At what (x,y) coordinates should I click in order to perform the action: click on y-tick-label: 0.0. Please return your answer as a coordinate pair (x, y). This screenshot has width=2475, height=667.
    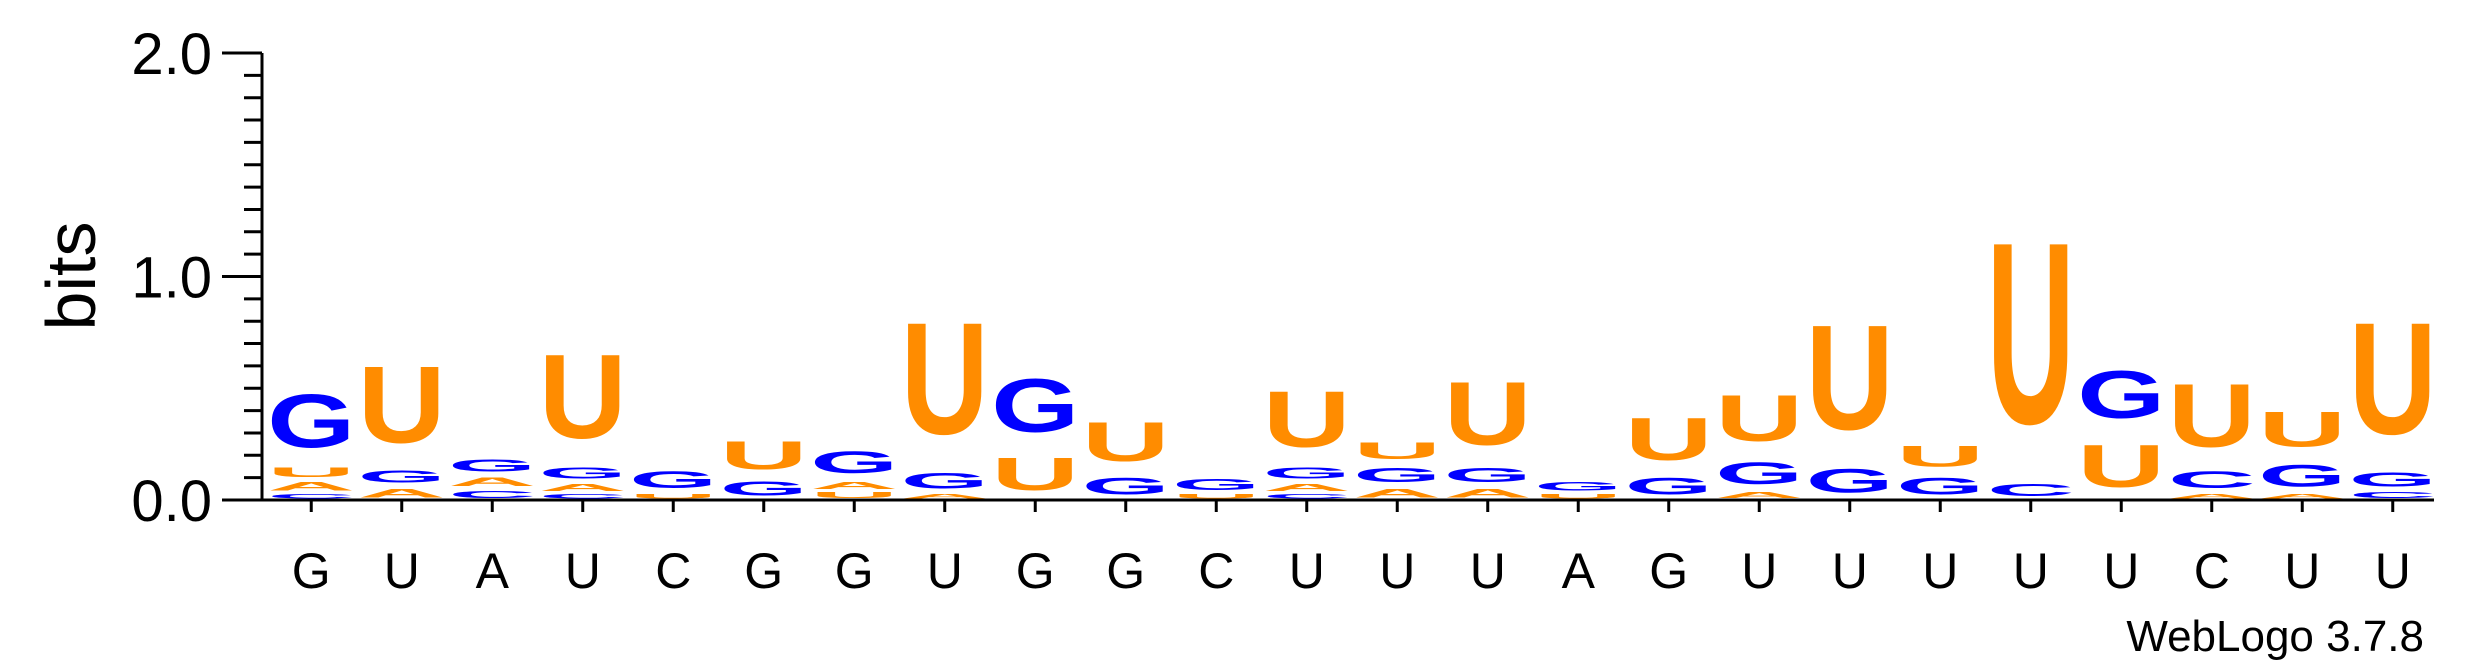
    Looking at the image, I should click on (171, 501).